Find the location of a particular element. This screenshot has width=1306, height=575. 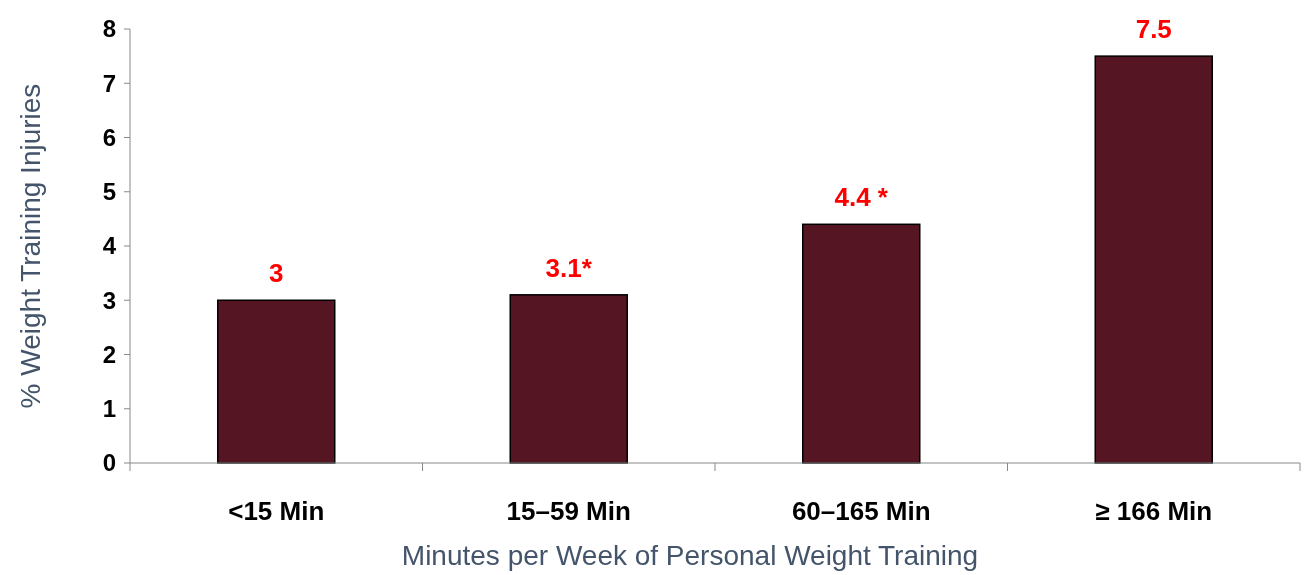

data-label: 4.4 * is located at coordinates (861, 197).